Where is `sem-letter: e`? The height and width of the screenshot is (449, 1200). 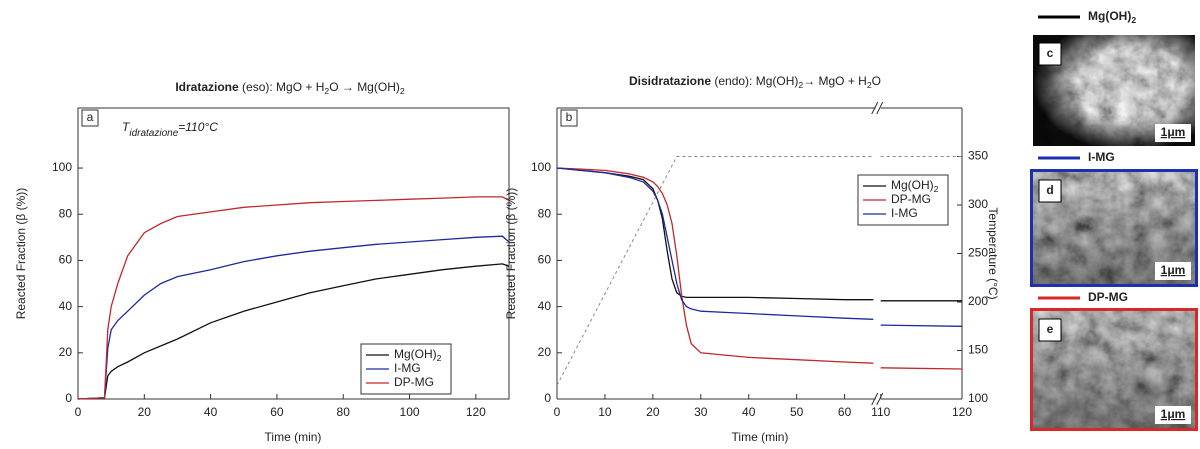 sem-letter: e is located at coordinates (1050, 329).